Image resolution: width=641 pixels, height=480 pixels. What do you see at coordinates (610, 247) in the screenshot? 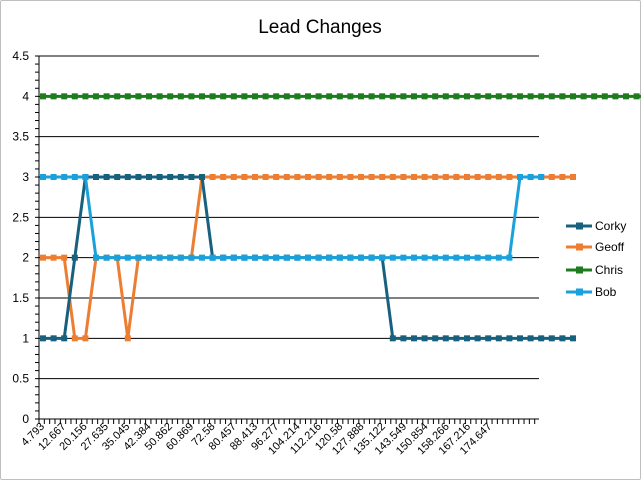
I see `legend-label: Geoff` at bounding box center [610, 247].